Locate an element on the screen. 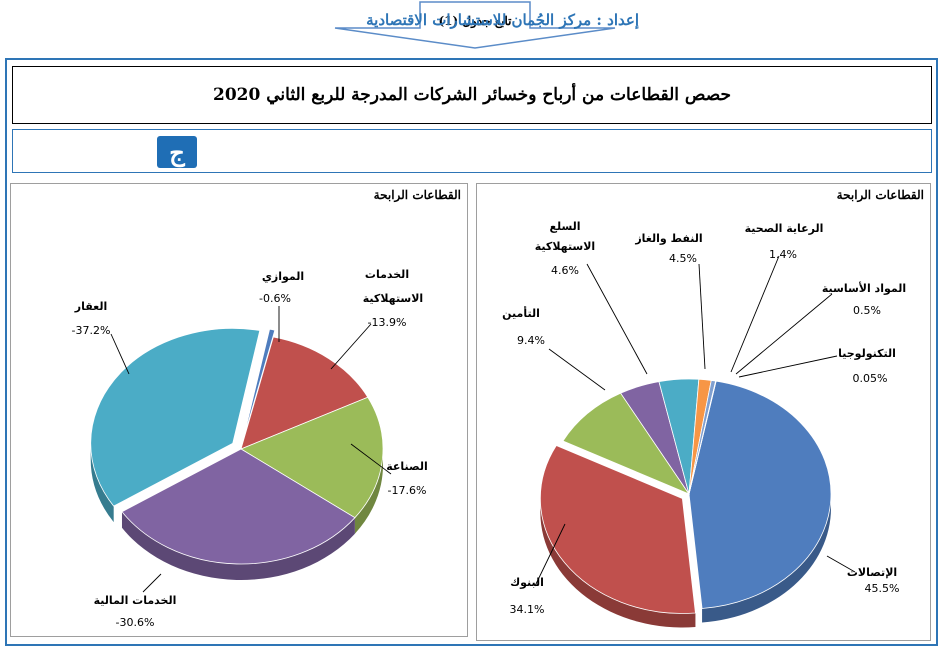  chart-title-right: القطاعات الرابحة is located at coordinates (880, 195).